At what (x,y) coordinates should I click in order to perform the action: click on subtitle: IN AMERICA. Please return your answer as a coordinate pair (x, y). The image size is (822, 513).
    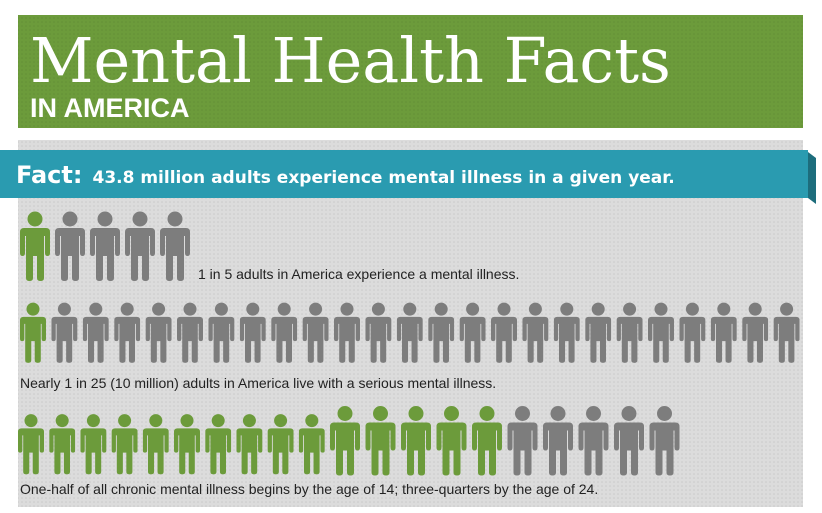
    Looking at the image, I should click on (110, 108).